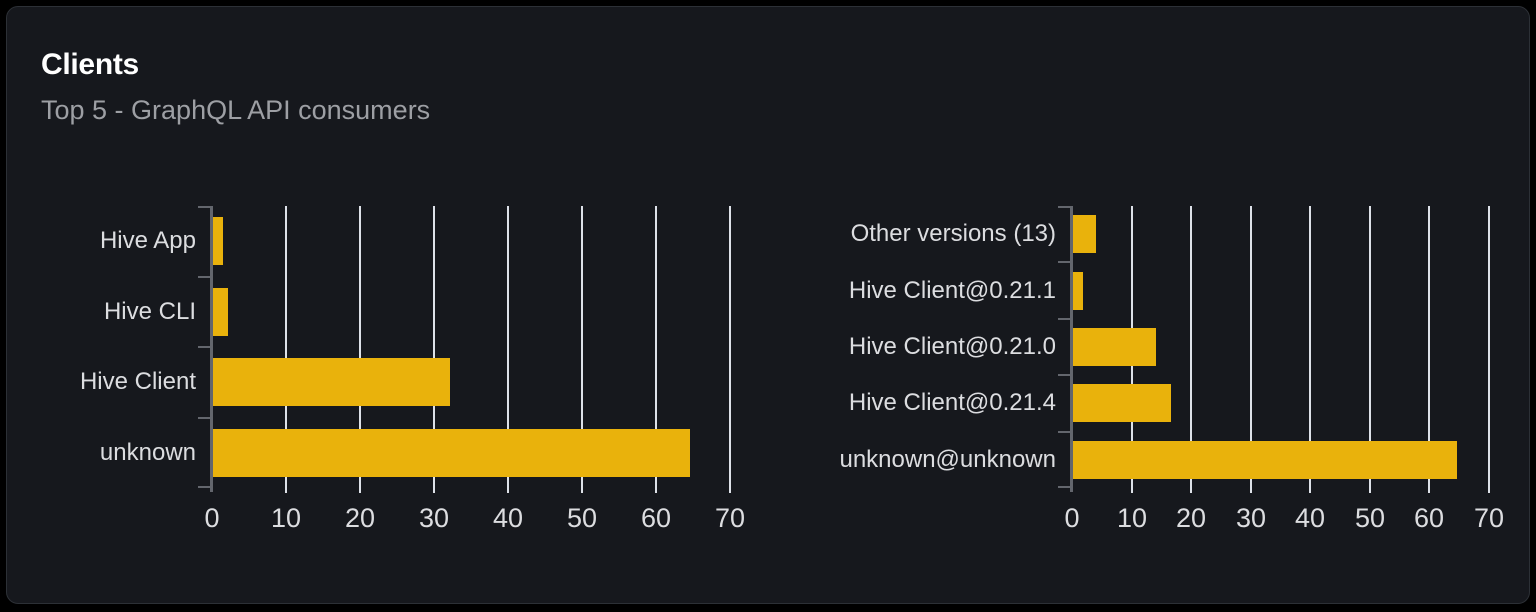 The image size is (1536, 612). What do you see at coordinates (147, 452) in the screenshot?
I see `category-label: unknown` at bounding box center [147, 452].